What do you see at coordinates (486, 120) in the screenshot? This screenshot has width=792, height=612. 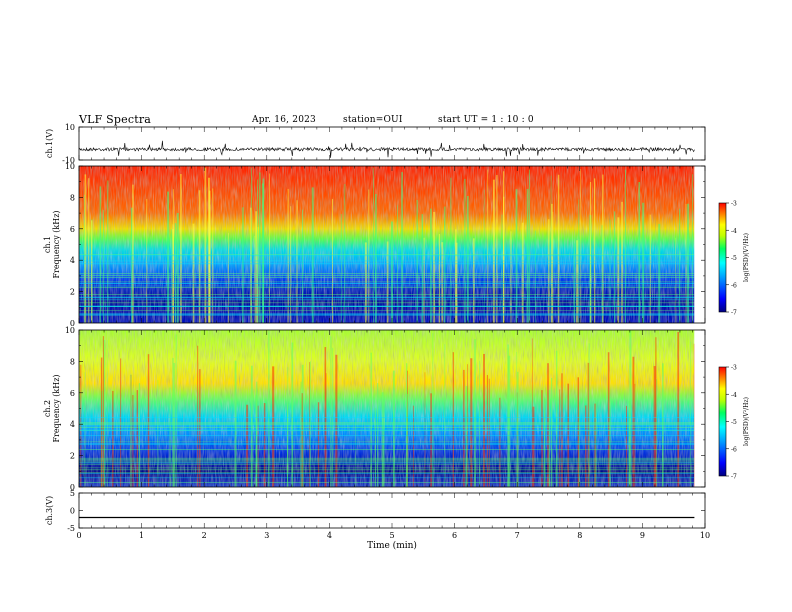 I see `start-time-label: start UT = 1 : 10 : 0` at bounding box center [486, 120].